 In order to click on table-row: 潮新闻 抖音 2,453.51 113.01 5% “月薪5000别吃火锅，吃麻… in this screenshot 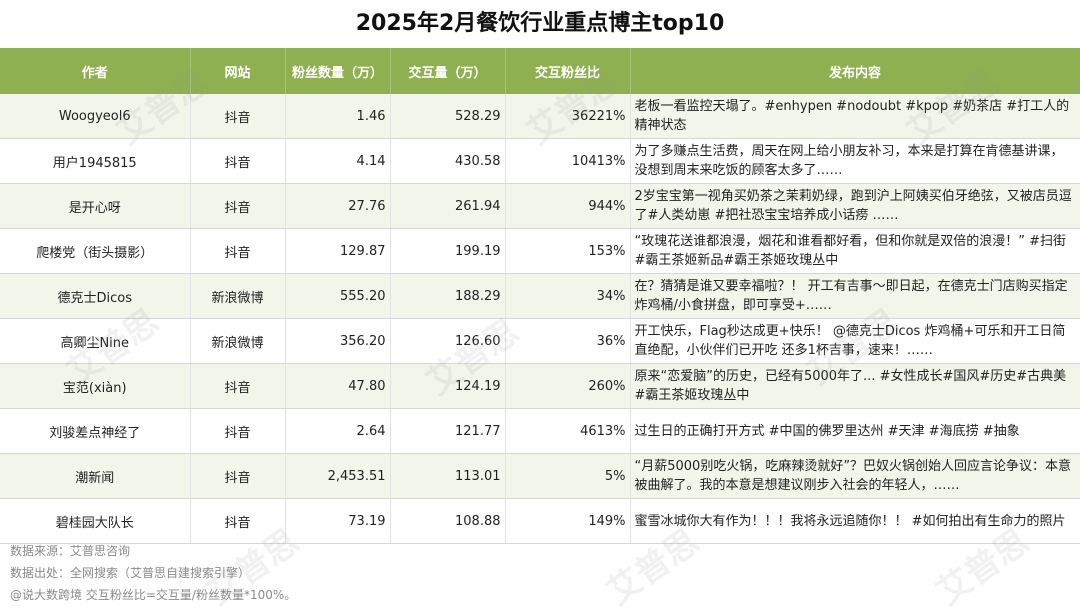, I will do `click(540, 476)`.